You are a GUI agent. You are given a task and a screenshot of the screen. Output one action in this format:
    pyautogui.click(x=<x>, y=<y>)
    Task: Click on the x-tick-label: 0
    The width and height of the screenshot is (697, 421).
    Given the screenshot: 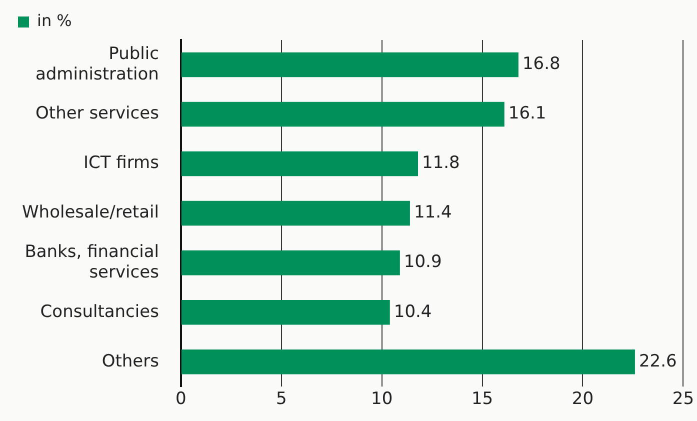 What is the action you would take?
    pyautogui.click(x=181, y=399)
    